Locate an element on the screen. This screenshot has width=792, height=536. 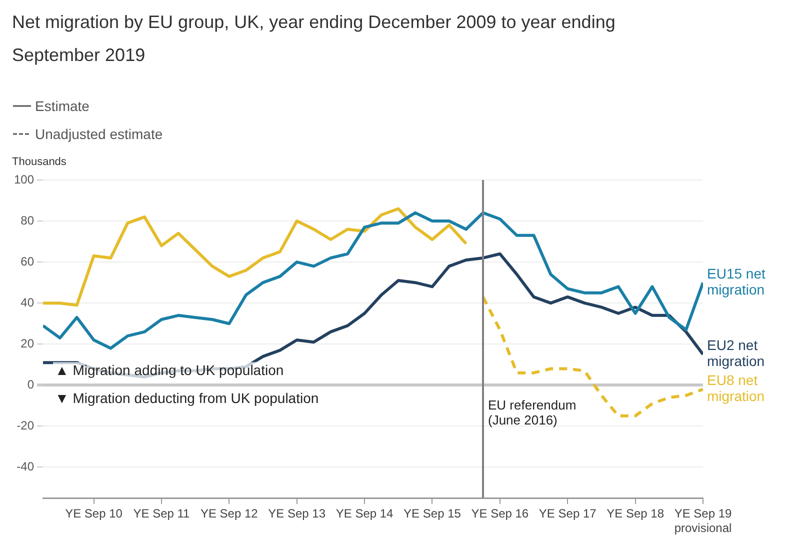
y-tick-label: -40 is located at coordinates (25, 467).